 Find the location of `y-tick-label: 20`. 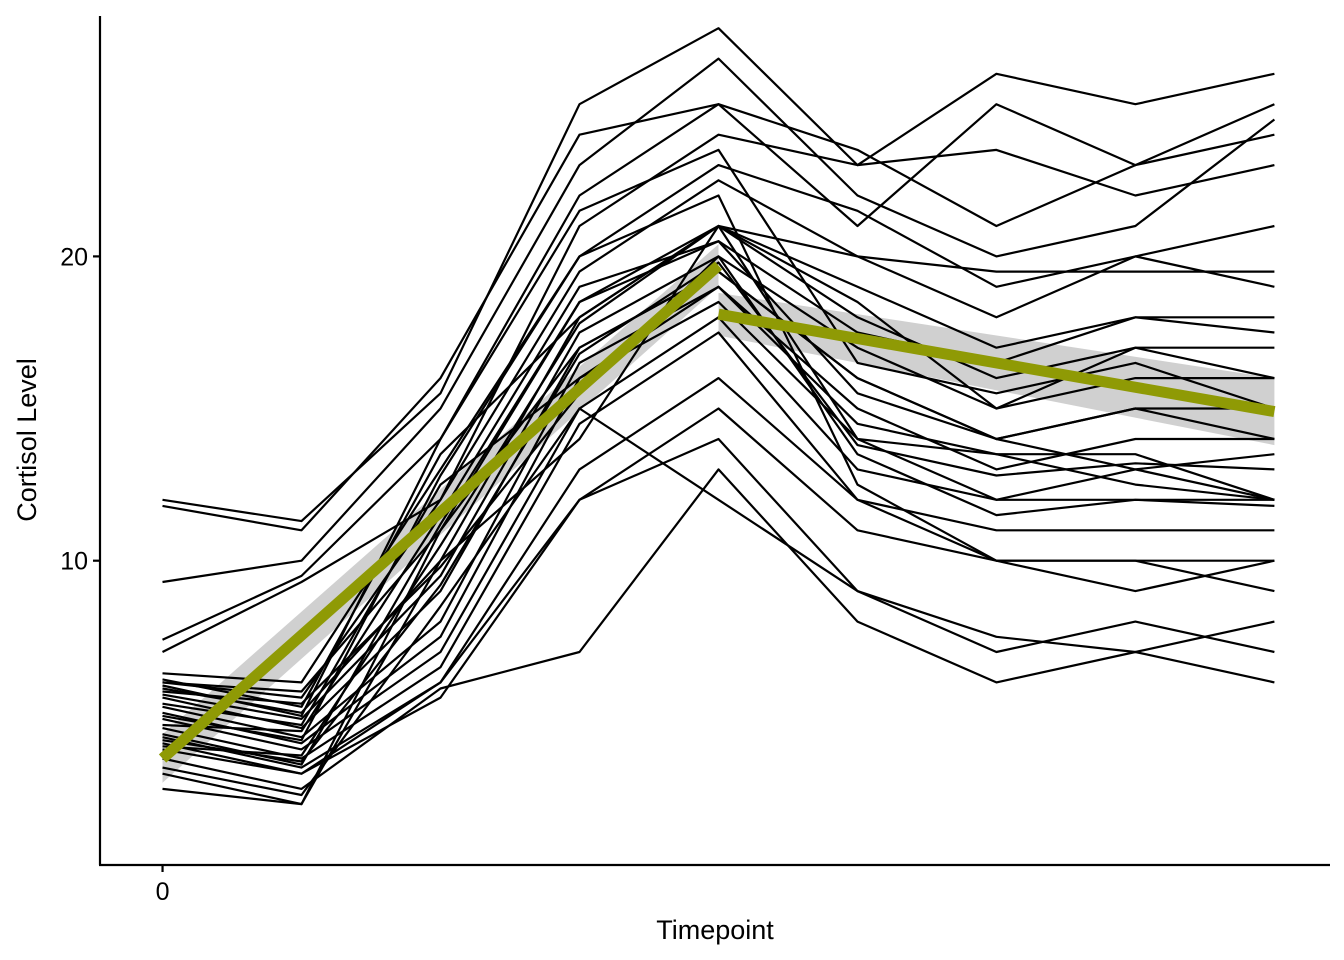

y-tick-label: 20 is located at coordinates (74, 257).